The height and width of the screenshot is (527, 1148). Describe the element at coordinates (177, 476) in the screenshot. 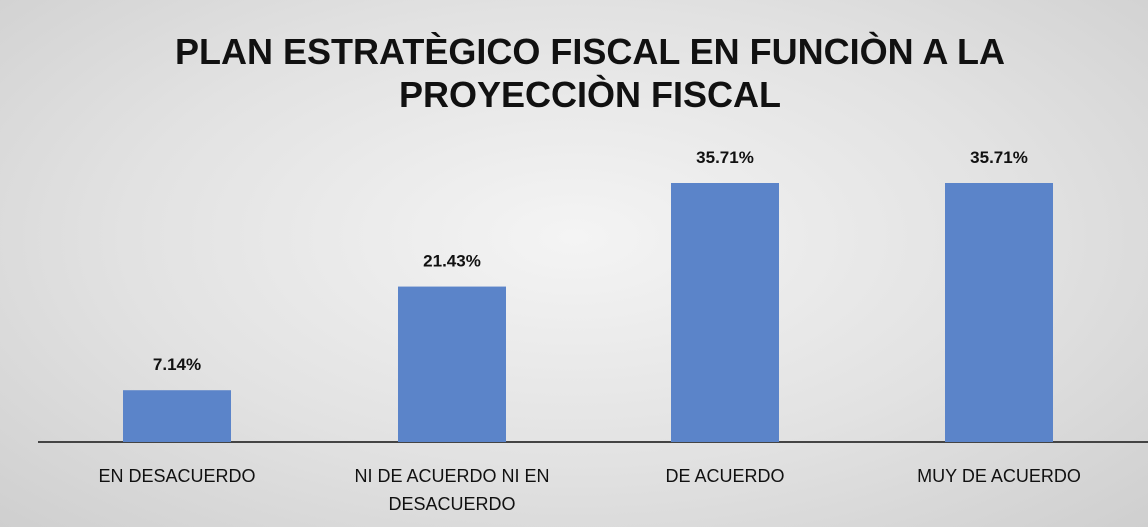

I see `x-tick-label: EN DESACUERDO` at that location.